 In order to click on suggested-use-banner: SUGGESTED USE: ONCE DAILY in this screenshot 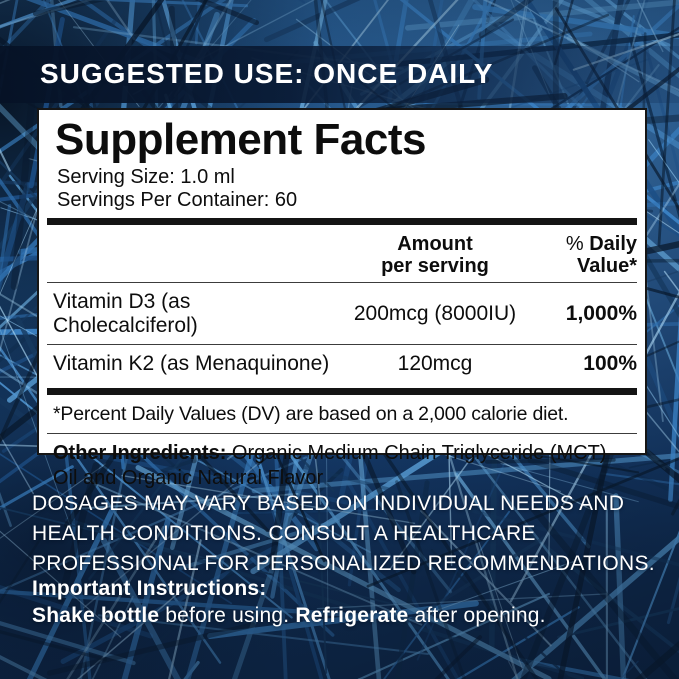, I will do `click(267, 73)`.